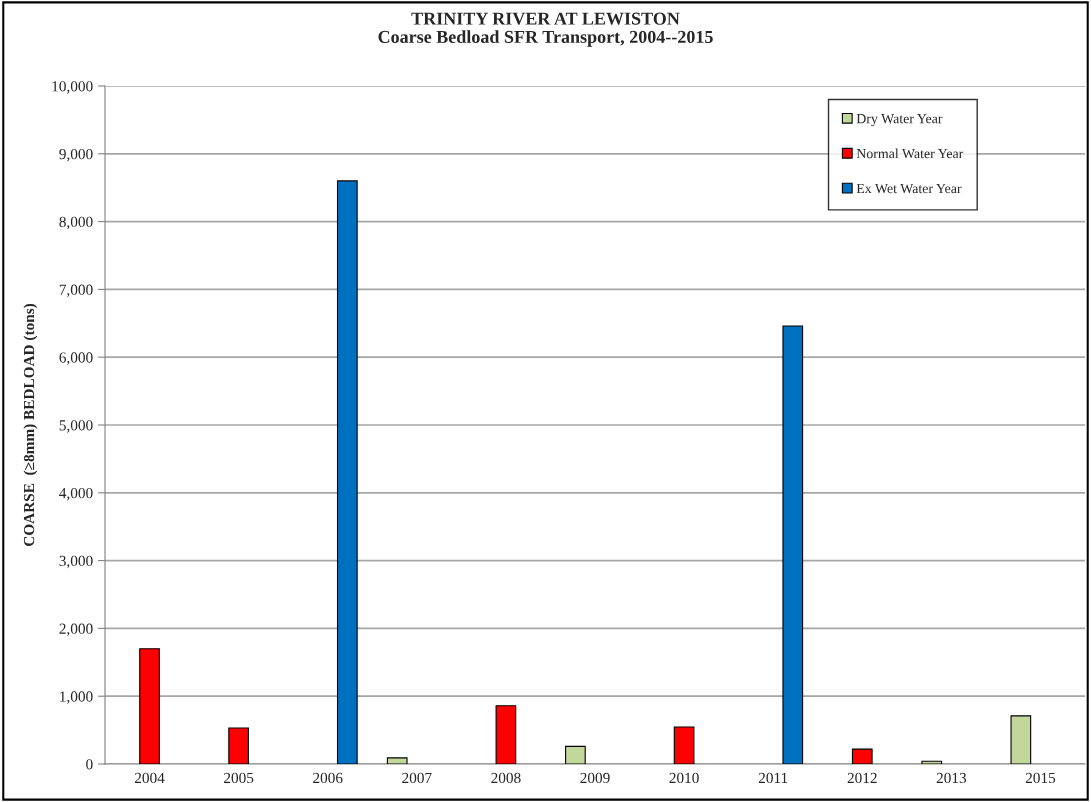 The image size is (1091, 802). I want to click on y-tick-label: 2,000, so click(76, 630).